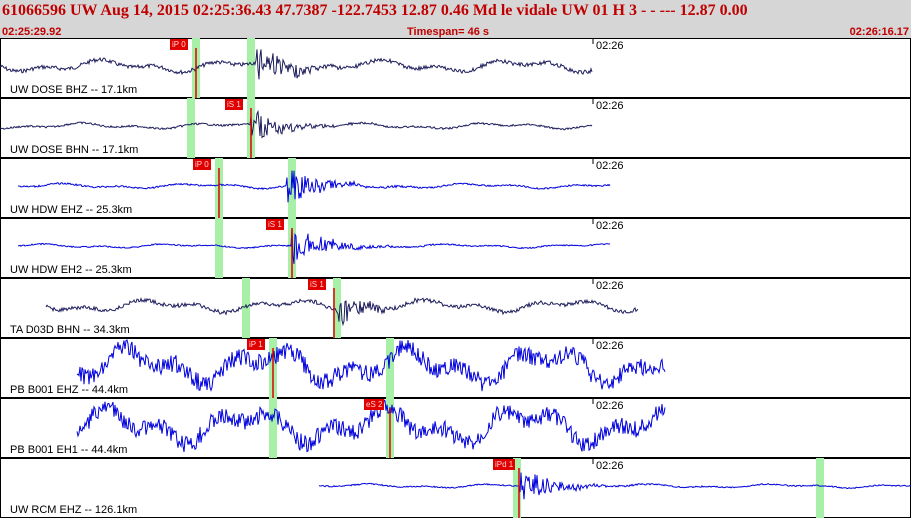 The width and height of the screenshot is (911, 520). What do you see at coordinates (32, 32) in the screenshot?
I see `start-time: 02:25:29.92` at bounding box center [32, 32].